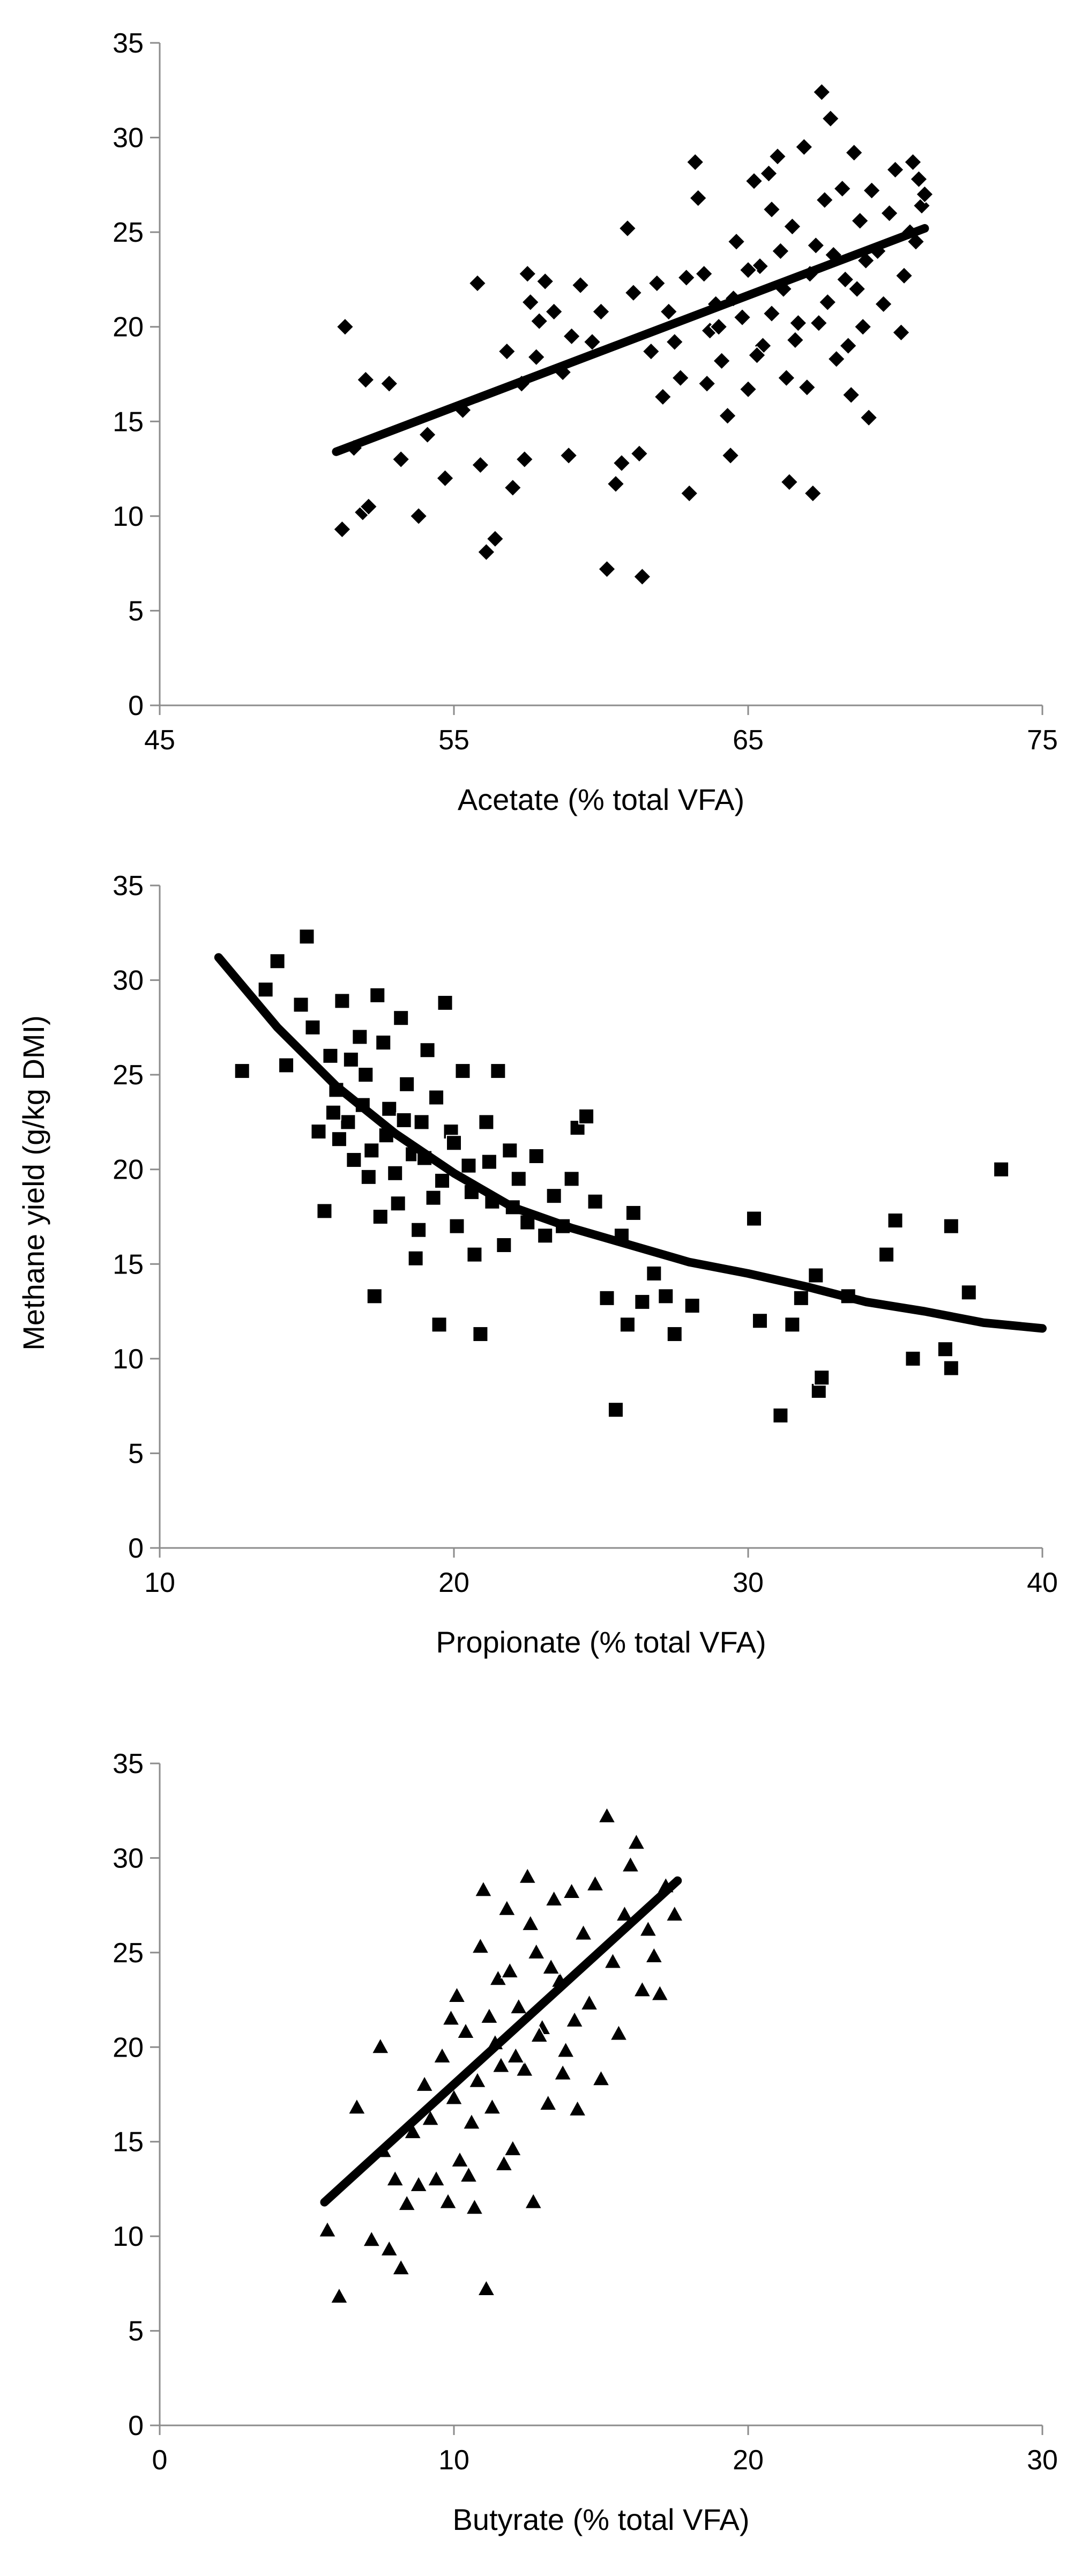 This screenshot has width=1089, height=2576. I want to click on x-tick-label: 0, so click(160, 2460).